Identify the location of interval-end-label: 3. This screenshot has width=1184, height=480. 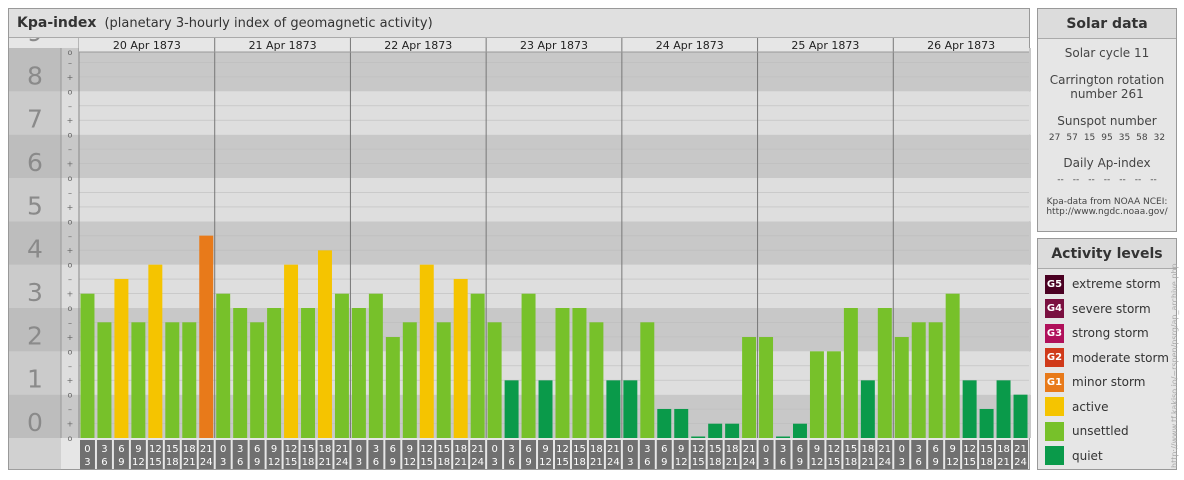
(359, 462).